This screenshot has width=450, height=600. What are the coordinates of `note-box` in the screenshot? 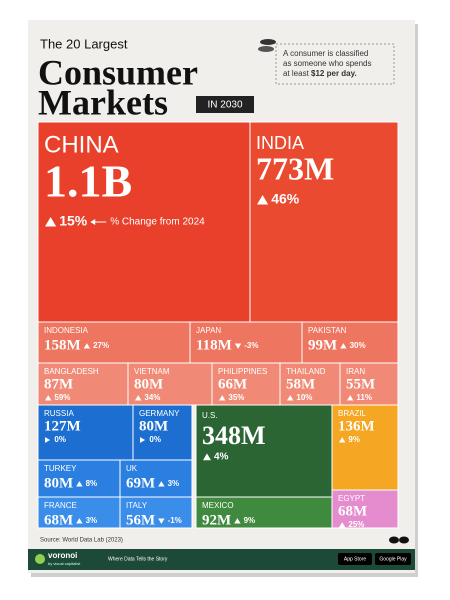 It's located at (335, 64).